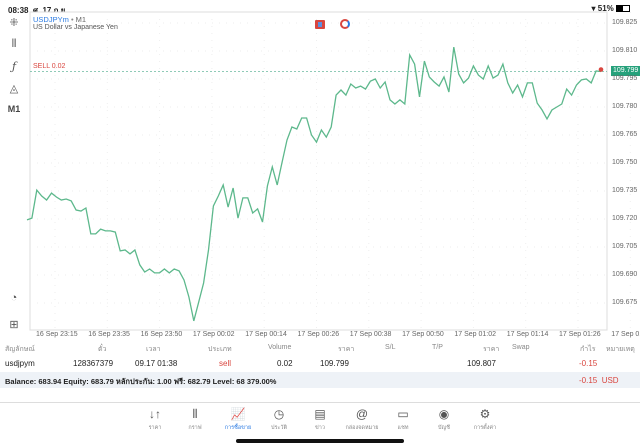 This screenshot has width=640, height=447. I want to click on header-comment: หมายเหตุ, so click(620, 349).